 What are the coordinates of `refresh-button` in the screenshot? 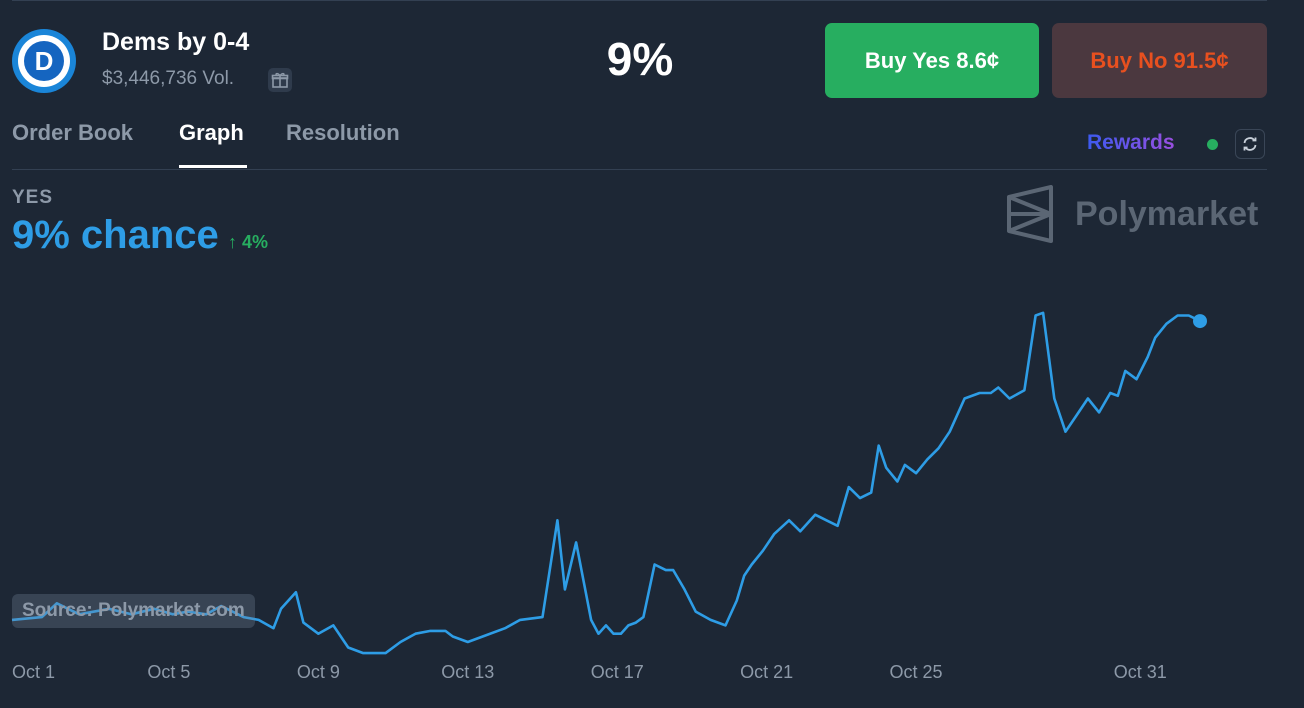 It's located at (1250, 144).